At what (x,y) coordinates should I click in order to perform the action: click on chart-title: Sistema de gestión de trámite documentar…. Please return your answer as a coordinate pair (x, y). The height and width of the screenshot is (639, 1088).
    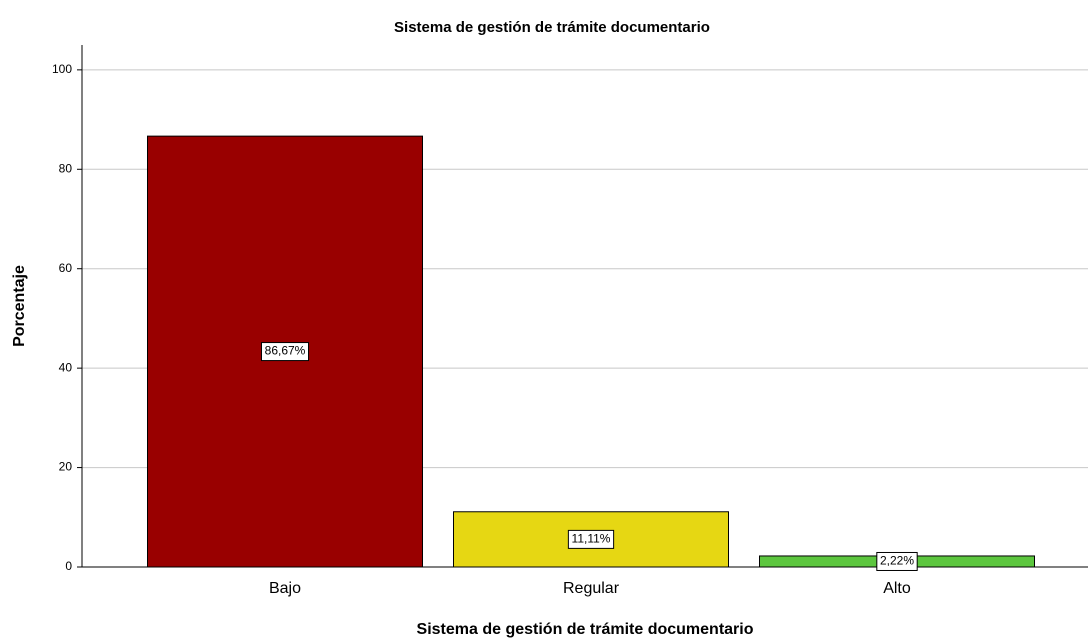
    Looking at the image, I should click on (552, 27).